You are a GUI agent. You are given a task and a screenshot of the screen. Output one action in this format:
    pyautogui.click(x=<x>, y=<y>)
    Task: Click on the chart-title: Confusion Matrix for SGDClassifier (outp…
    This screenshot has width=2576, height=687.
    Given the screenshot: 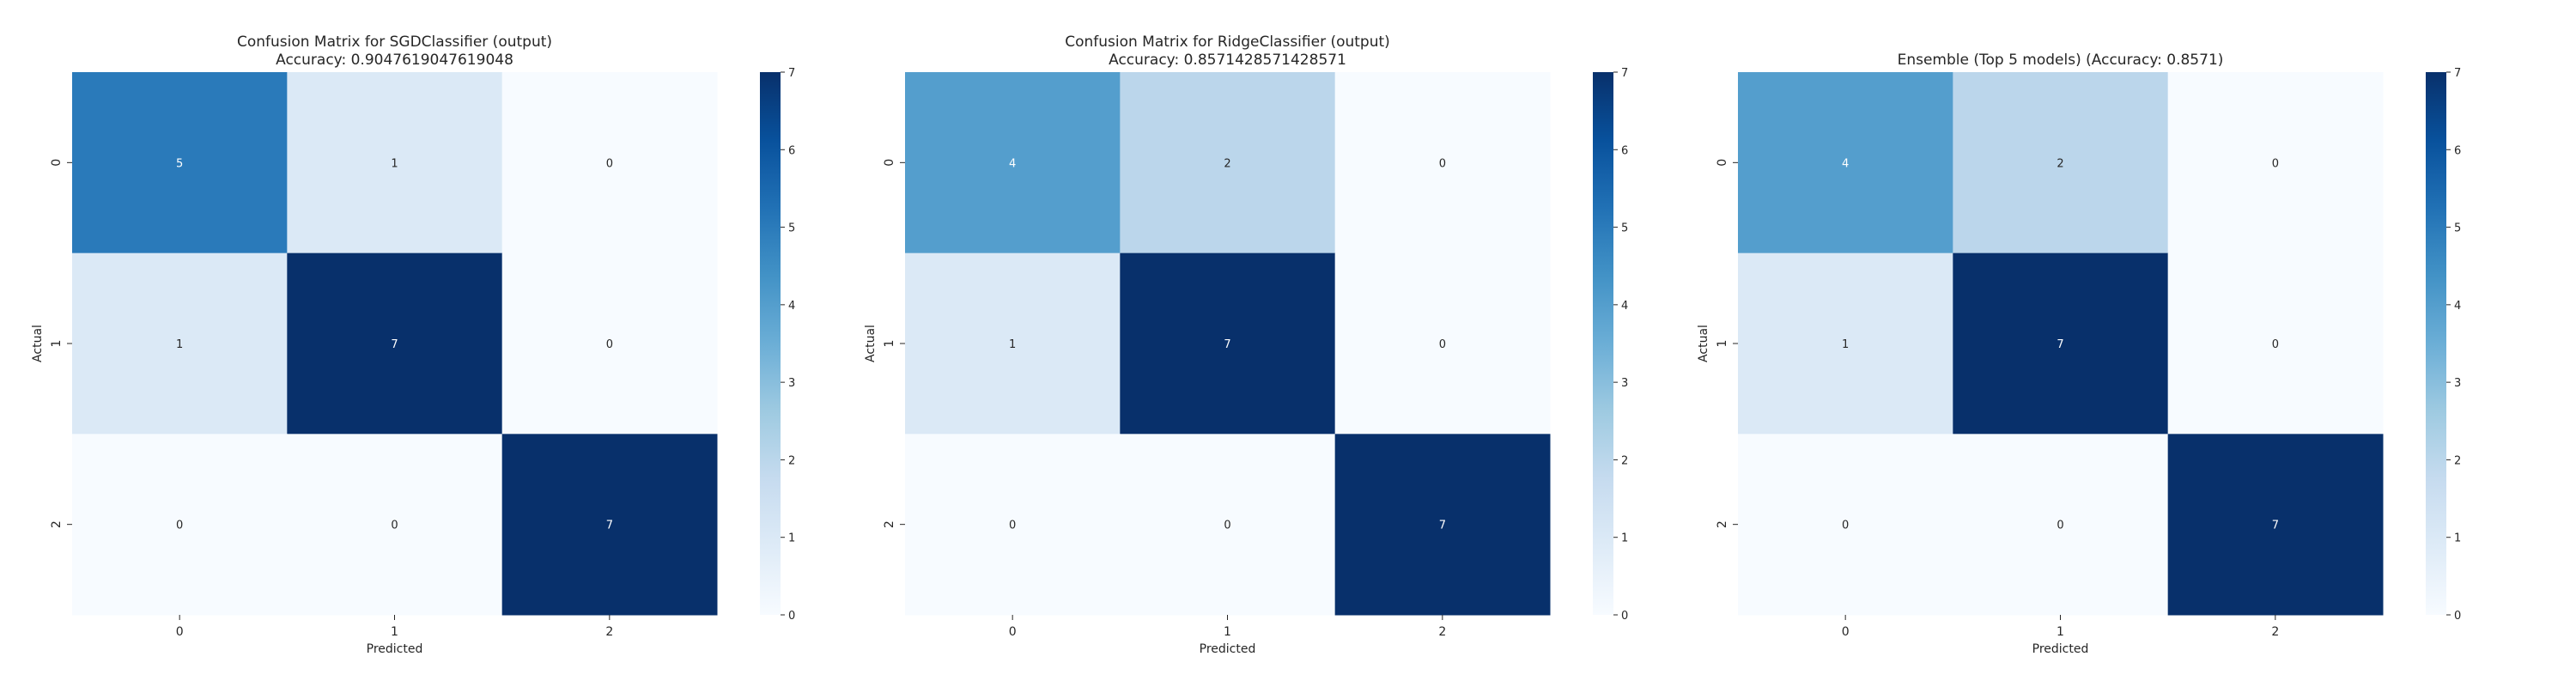 What is the action you would take?
    pyautogui.click(x=394, y=51)
    